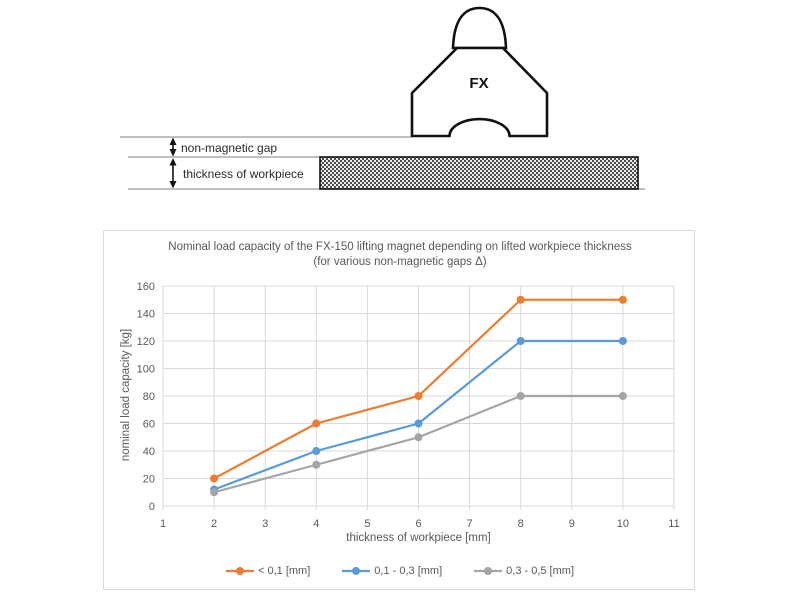 This screenshot has height=600, width=800. Describe the element at coordinates (229, 148) in the screenshot. I see `gap-label: non-magnetic gap` at that location.